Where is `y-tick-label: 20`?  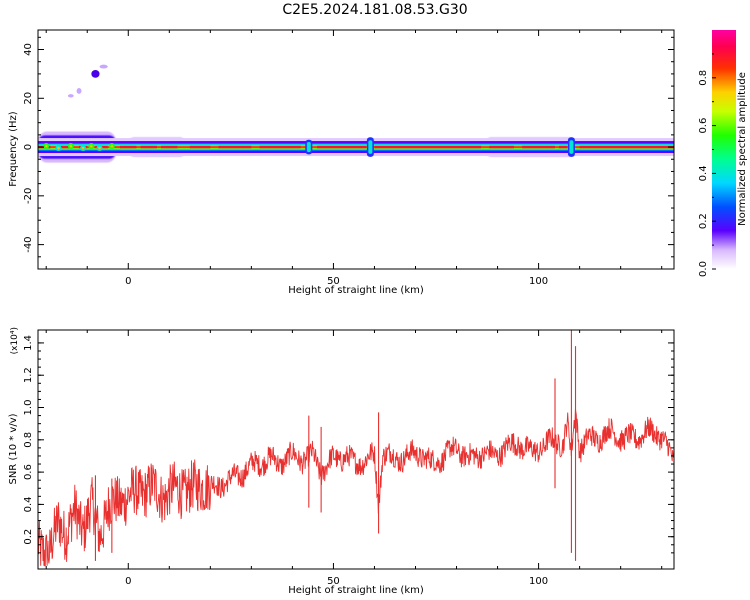
y-tick-label: 20 is located at coordinates (28, 98).